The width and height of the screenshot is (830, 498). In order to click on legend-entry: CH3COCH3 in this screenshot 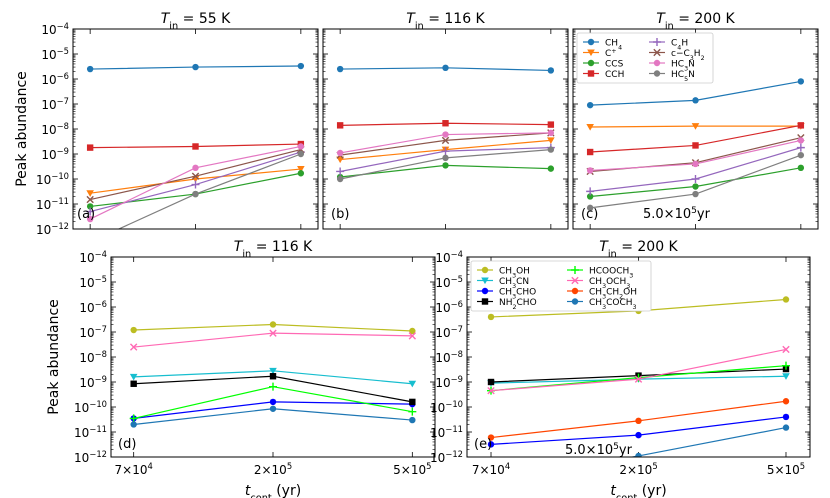, I will do `click(602, 304)`.